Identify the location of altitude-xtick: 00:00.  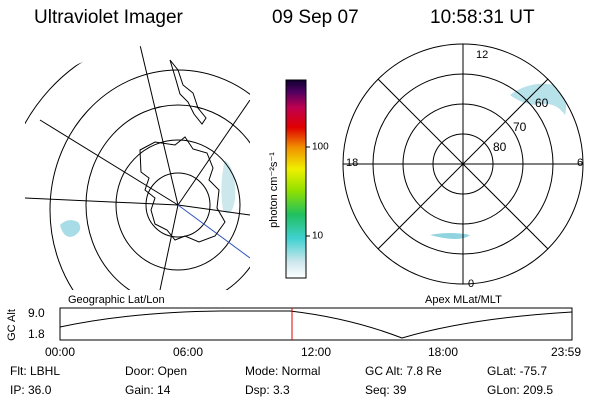
(60, 352).